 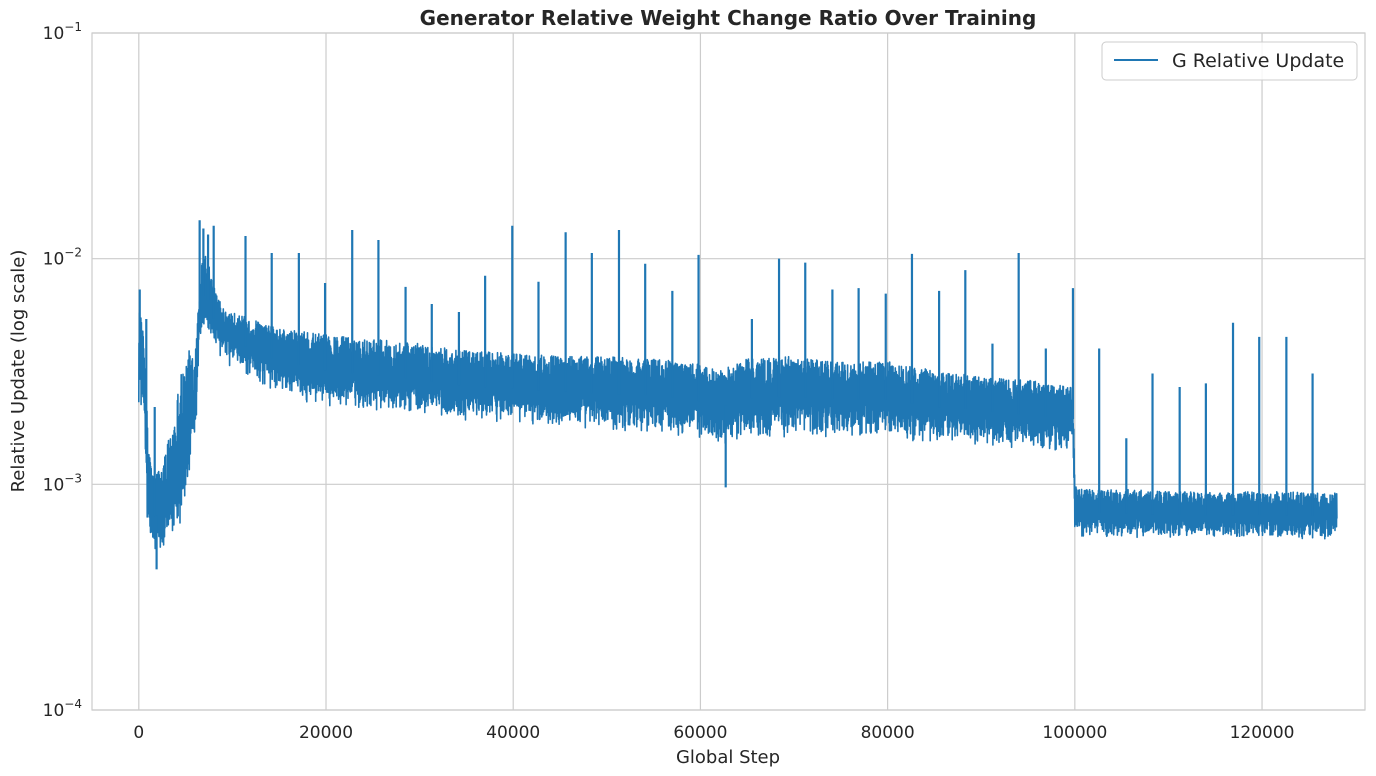 What do you see at coordinates (62, 32) in the screenshot?
I see `y-tick-label: 10⁻¹` at bounding box center [62, 32].